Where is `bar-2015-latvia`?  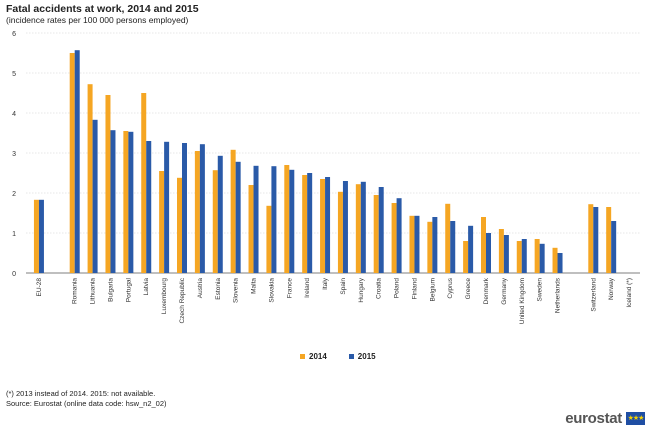 bar-2015-latvia is located at coordinates (149, 207).